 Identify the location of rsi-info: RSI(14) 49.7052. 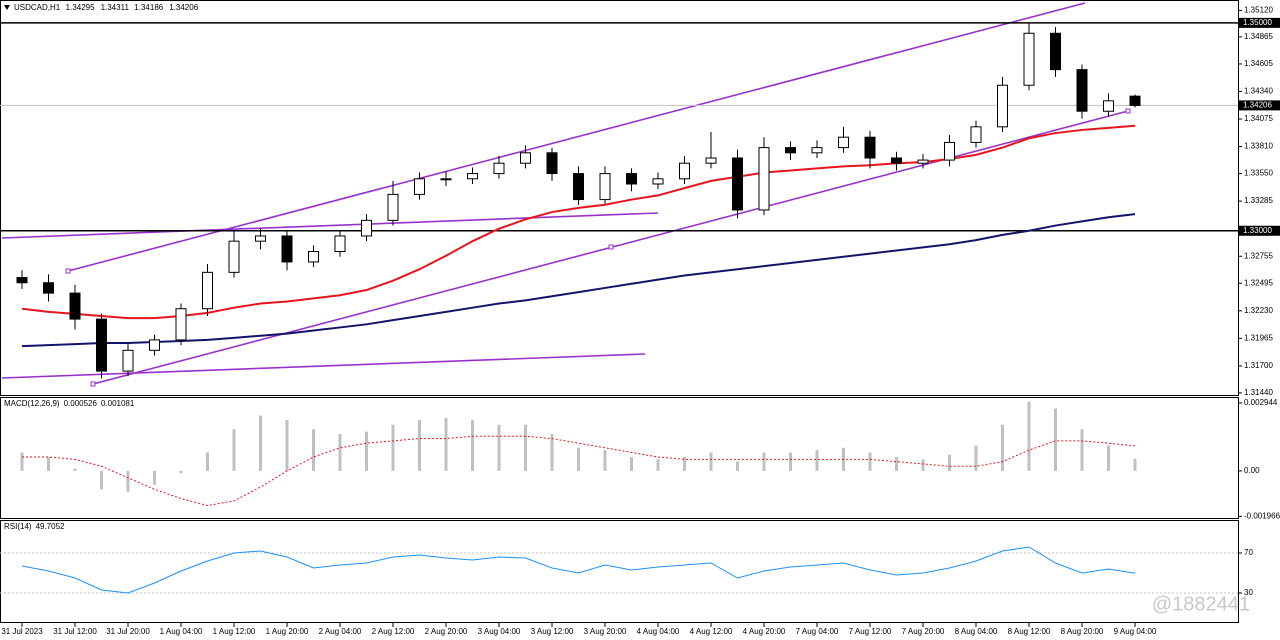
(34, 526).